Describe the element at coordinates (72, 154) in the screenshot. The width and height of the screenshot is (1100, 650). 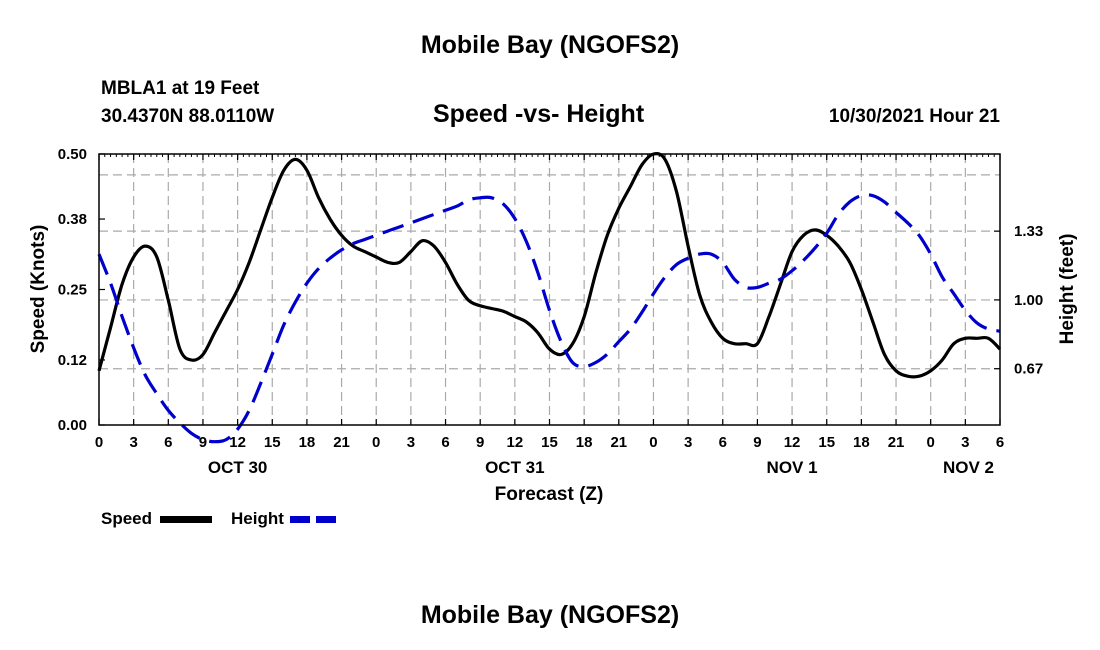
I see `y-tick-label: 0.50` at that location.